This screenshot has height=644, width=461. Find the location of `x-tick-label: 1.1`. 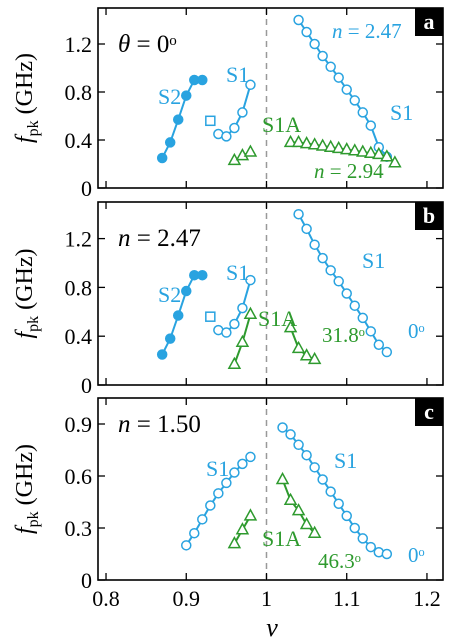

x-tick-label: 1.1 is located at coordinates (347, 598).